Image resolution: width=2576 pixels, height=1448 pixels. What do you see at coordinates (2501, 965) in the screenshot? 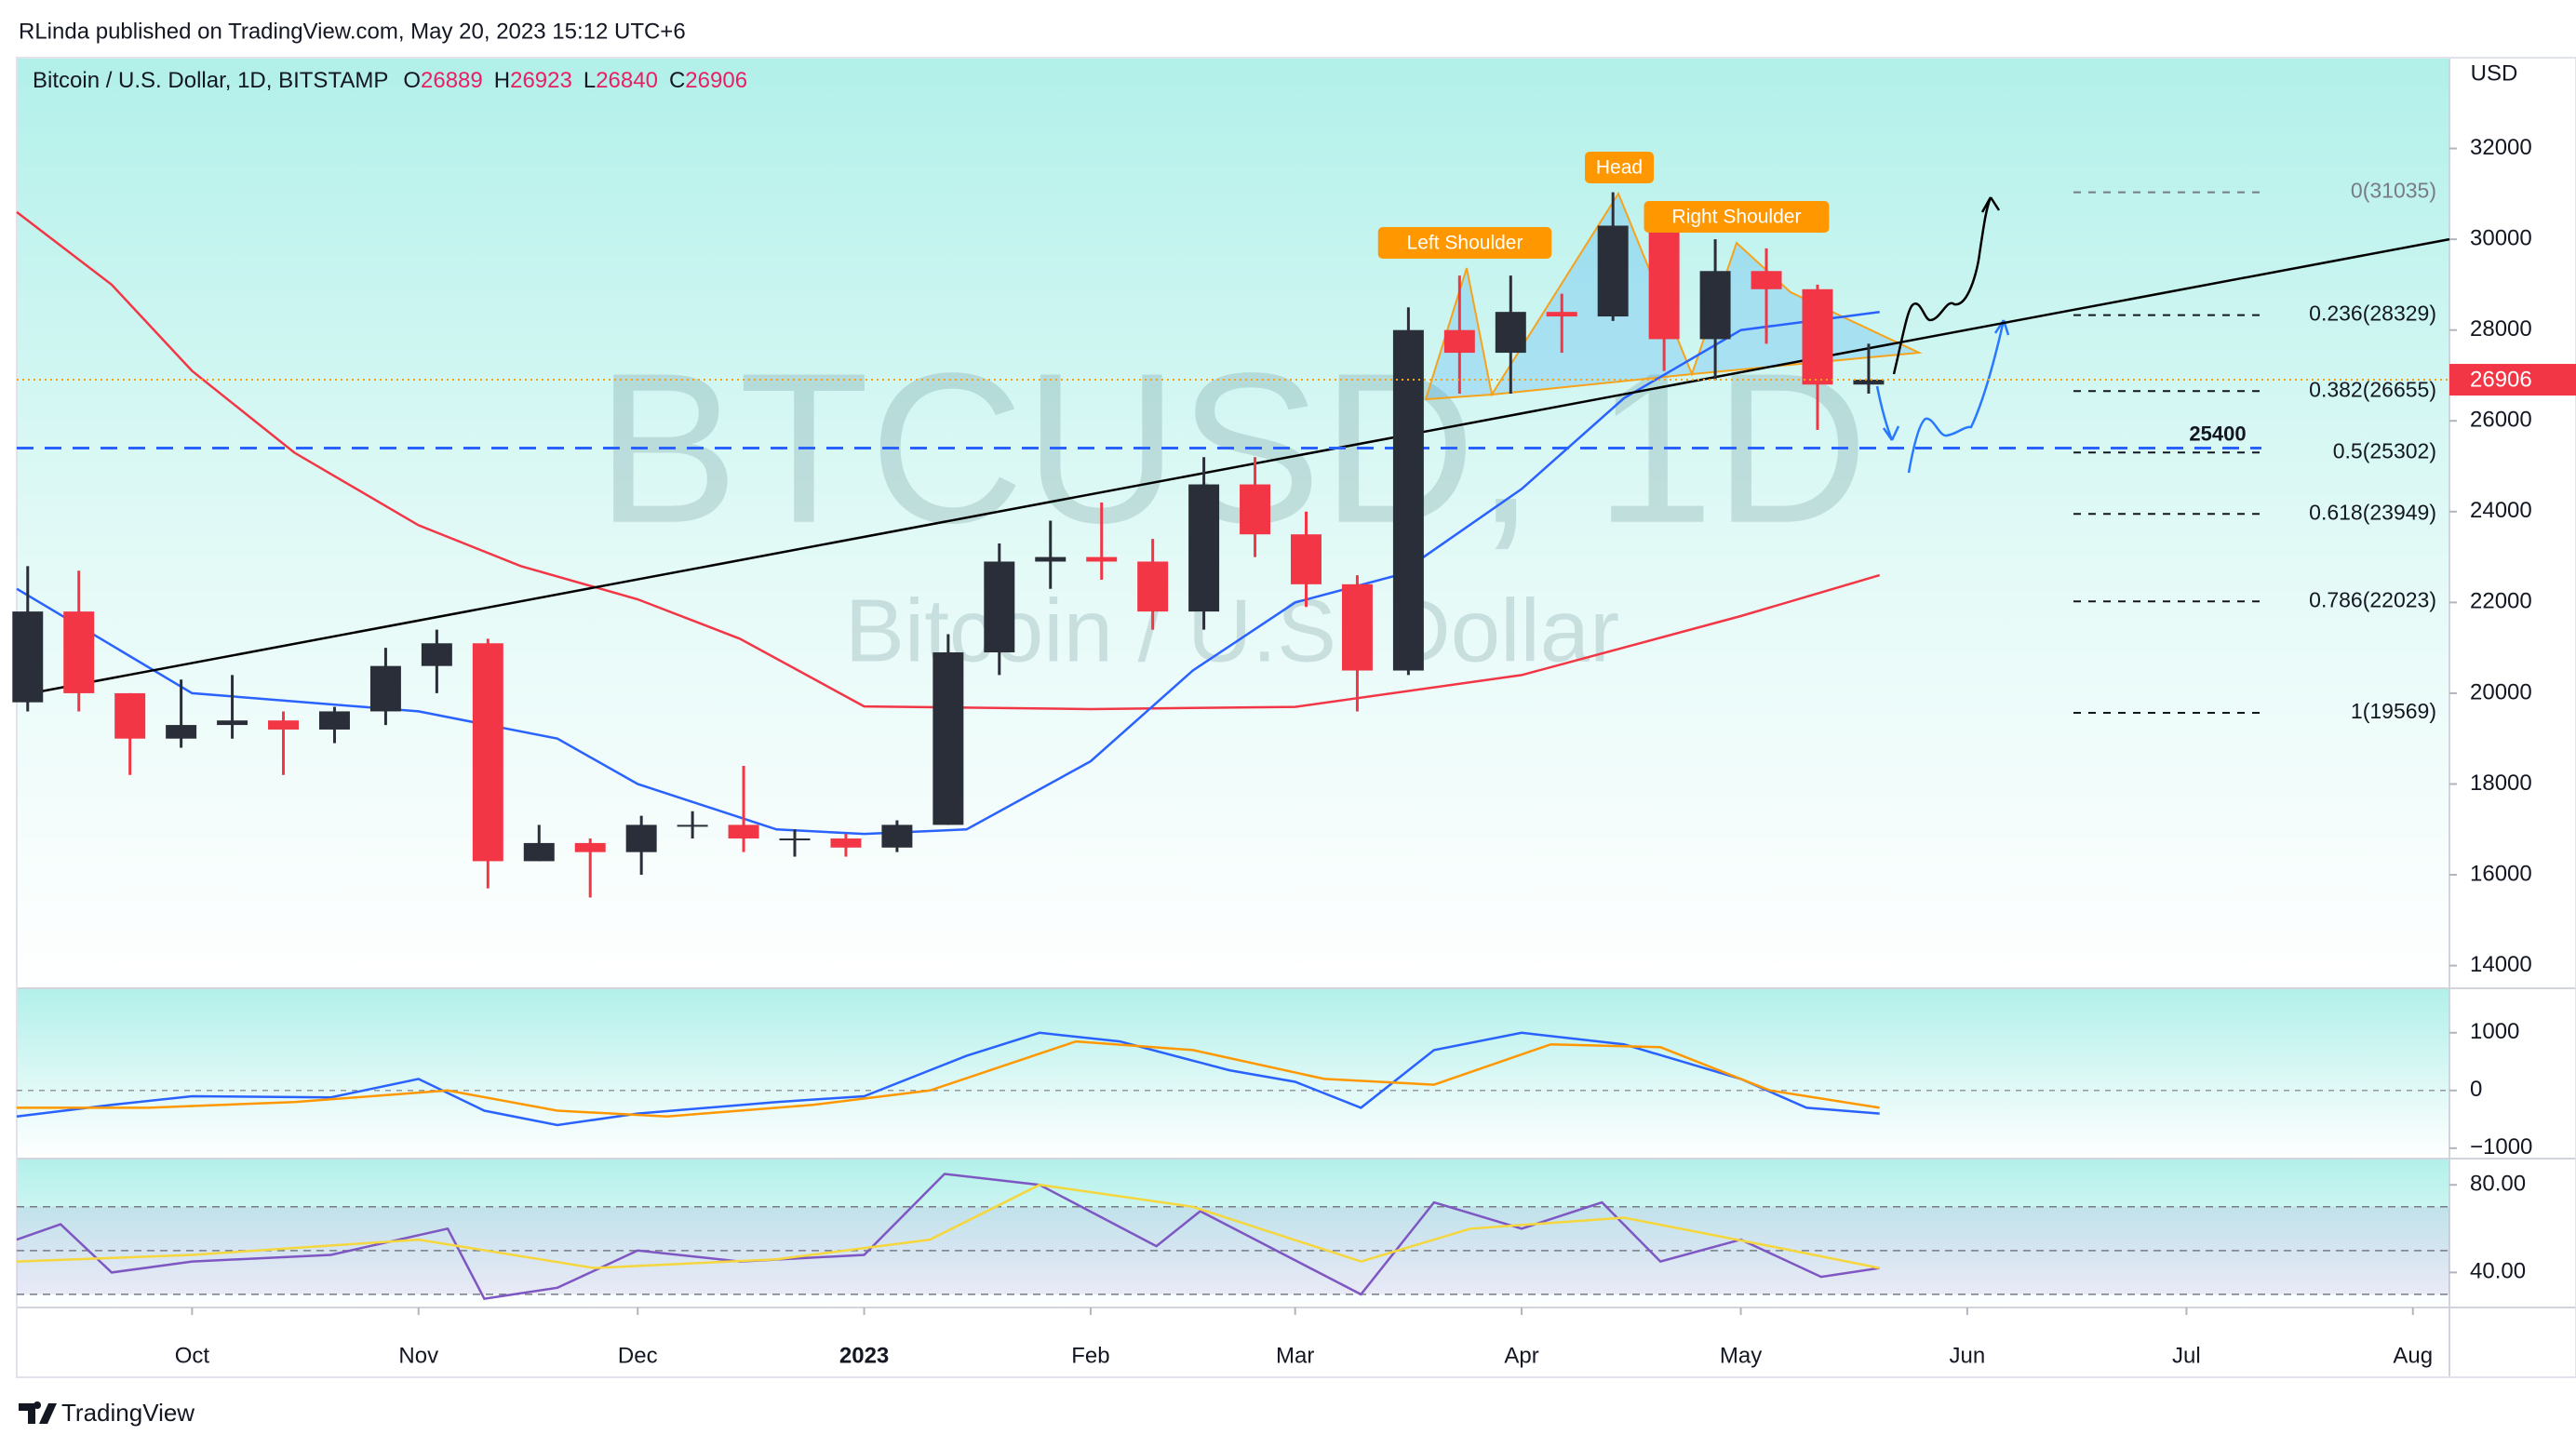
I see `y-tick-label: 14000` at bounding box center [2501, 965].